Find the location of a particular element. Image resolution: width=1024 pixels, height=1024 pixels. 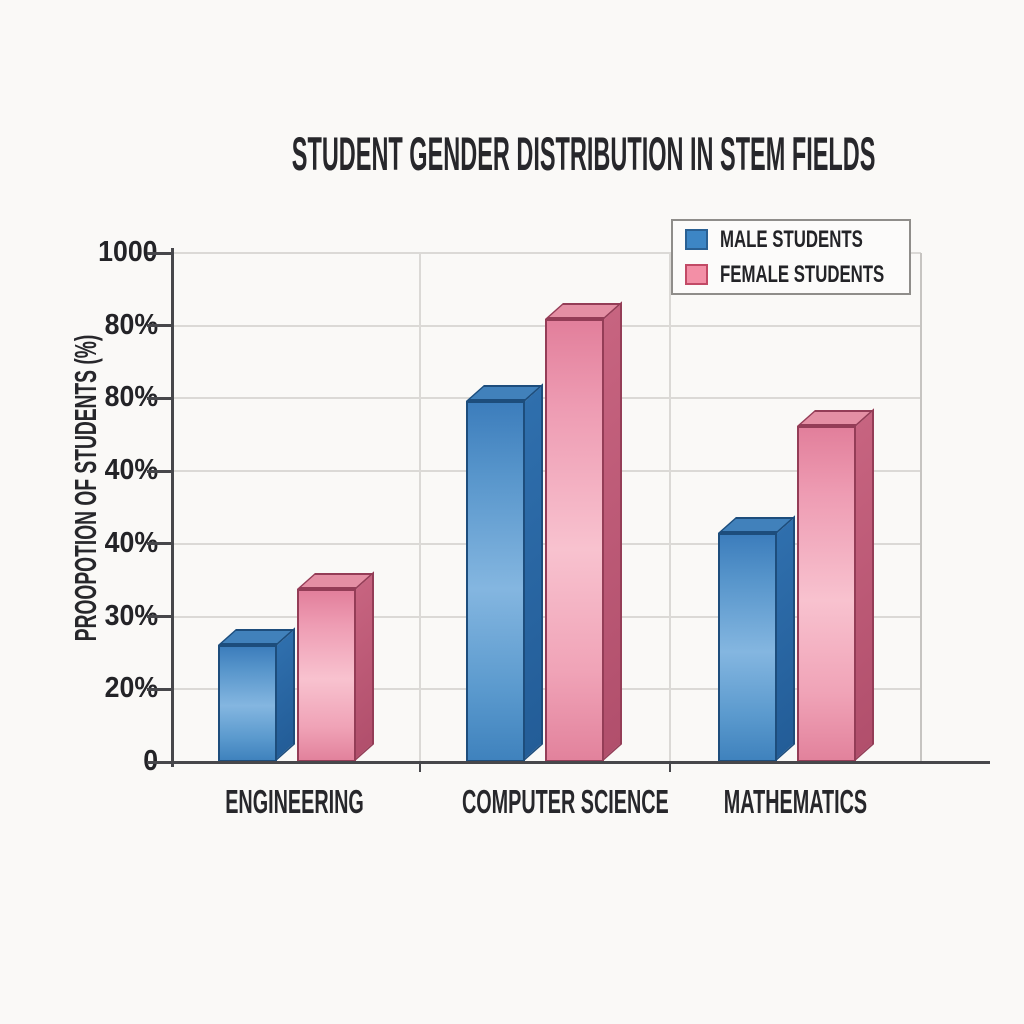

y-tick-label-text: 1000 is located at coordinates (128, 252).